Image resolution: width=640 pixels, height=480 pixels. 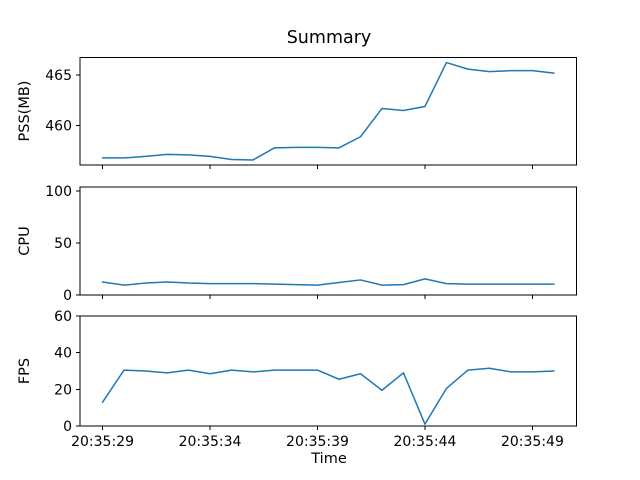 I want to click on pss-line, so click(x=328, y=111).